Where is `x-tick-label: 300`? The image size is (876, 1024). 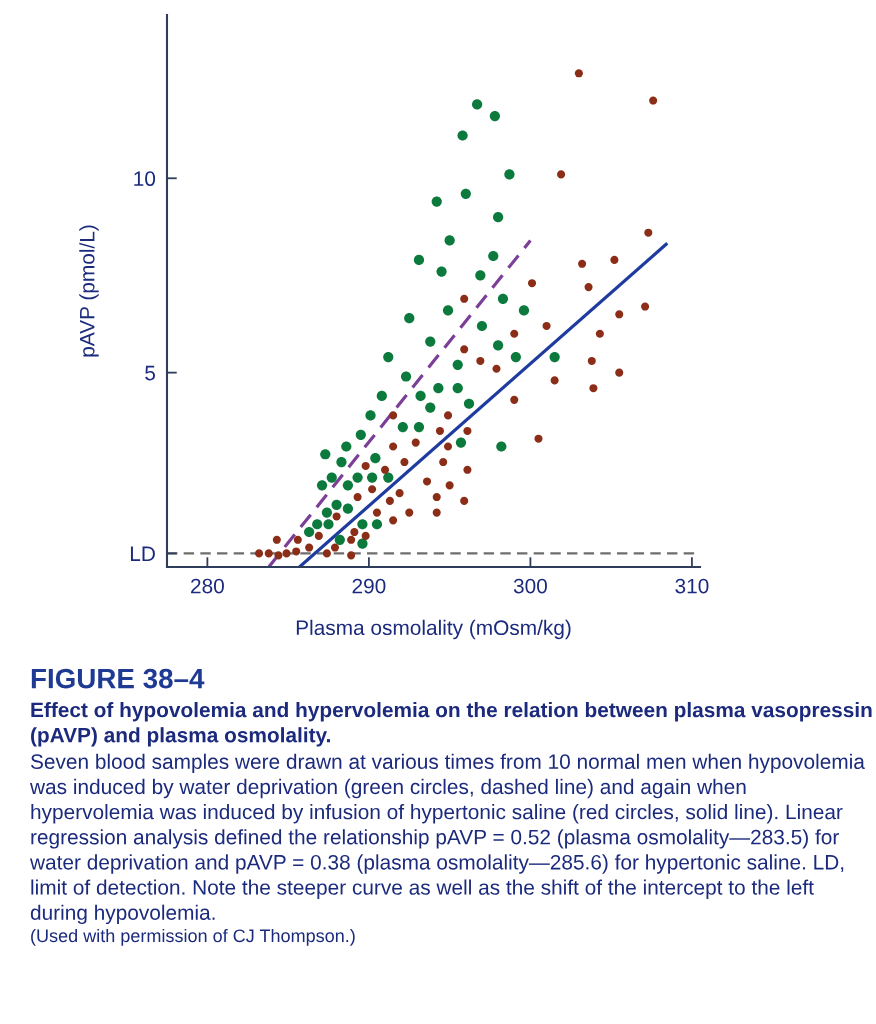
x-tick-label: 300 is located at coordinates (530, 586).